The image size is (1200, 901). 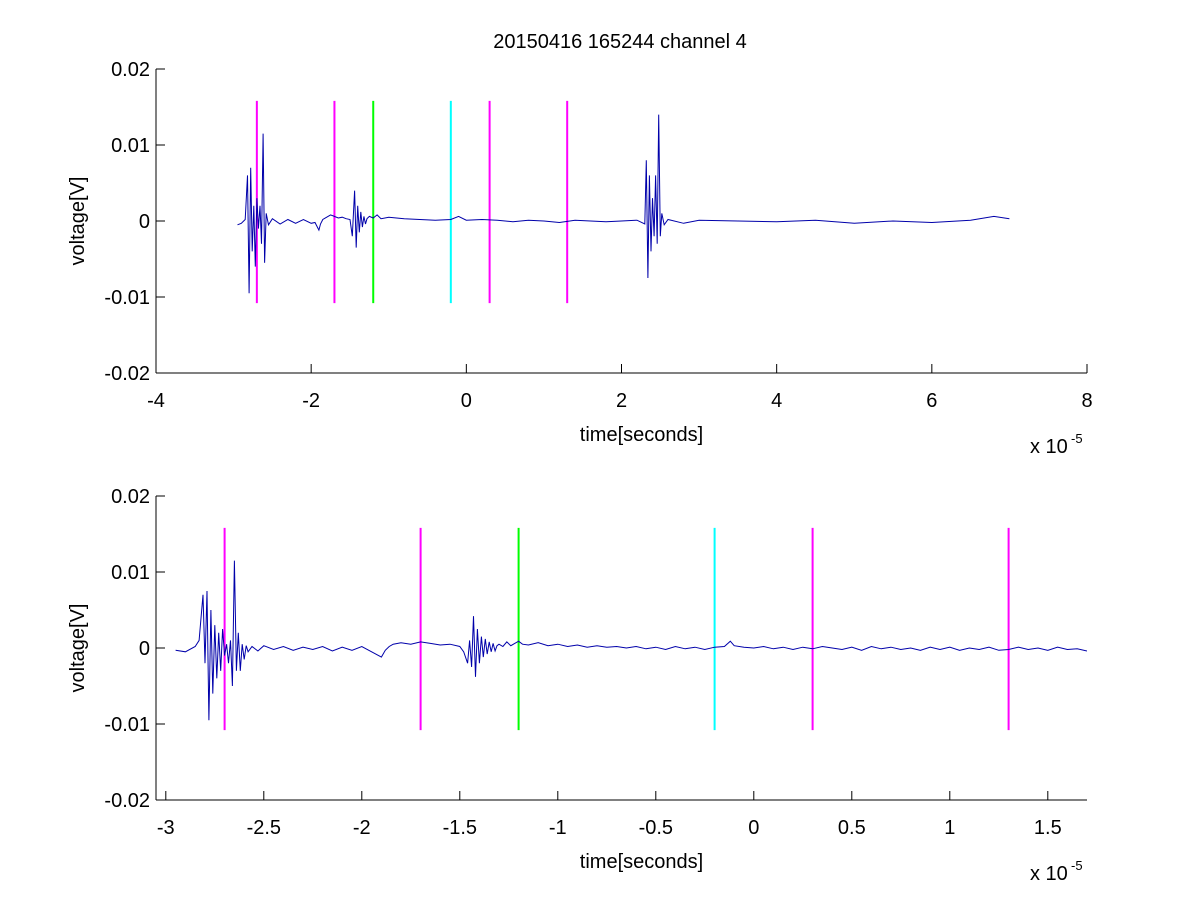 What do you see at coordinates (311, 401) in the screenshot?
I see `chart-0-x-tick-label: -2` at bounding box center [311, 401].